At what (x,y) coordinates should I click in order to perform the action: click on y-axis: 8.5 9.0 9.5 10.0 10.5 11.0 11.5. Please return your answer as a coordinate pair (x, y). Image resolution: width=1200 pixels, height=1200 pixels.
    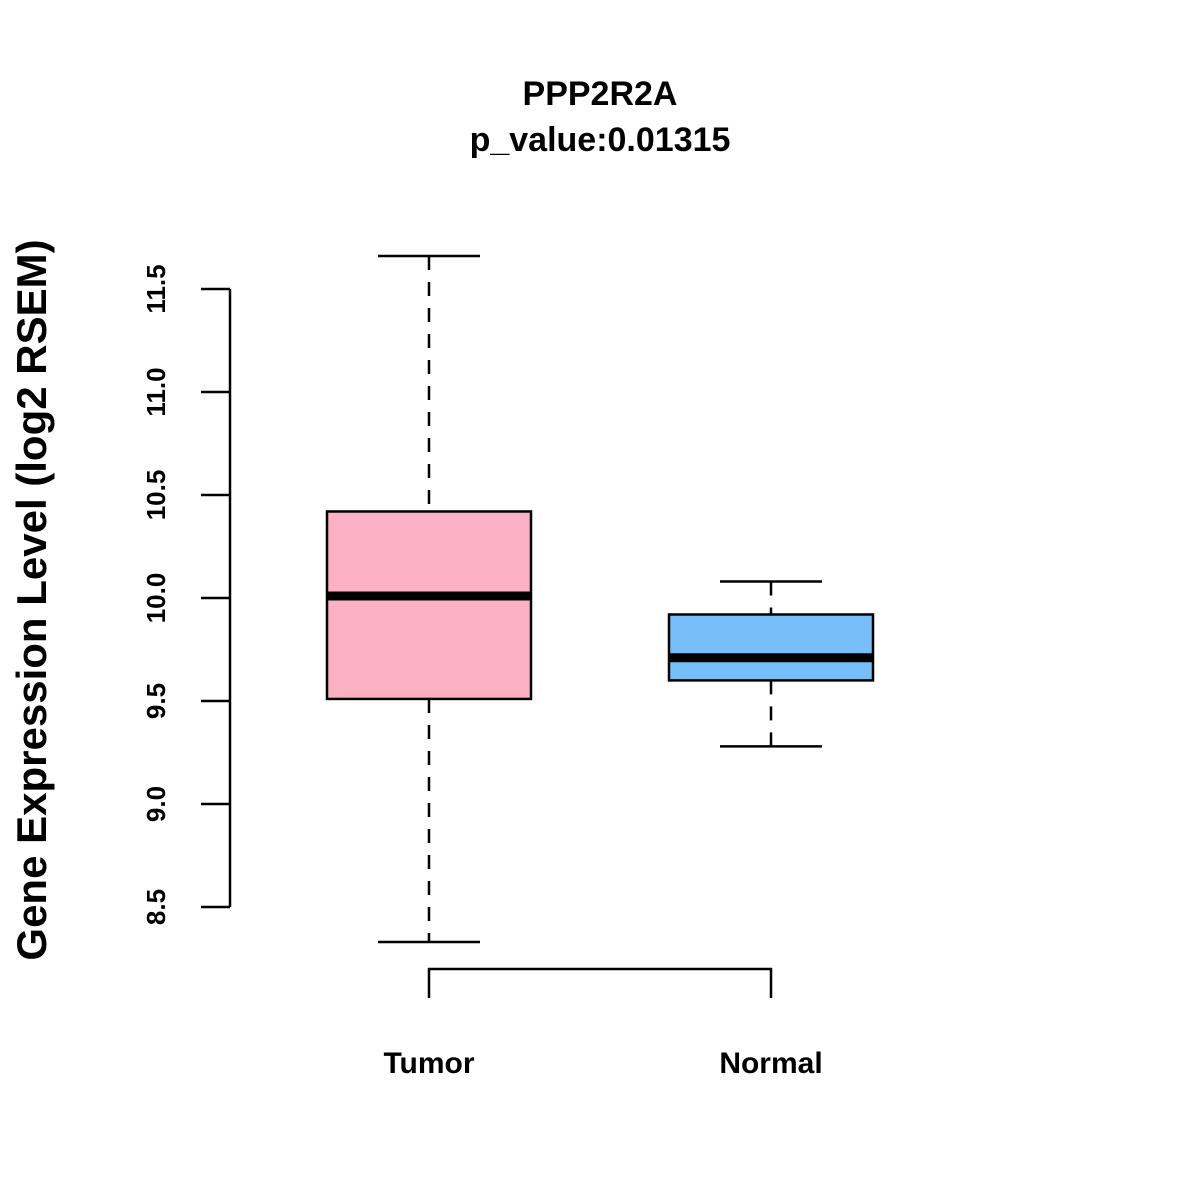
    Looking at the image, I should click on (186, 594).